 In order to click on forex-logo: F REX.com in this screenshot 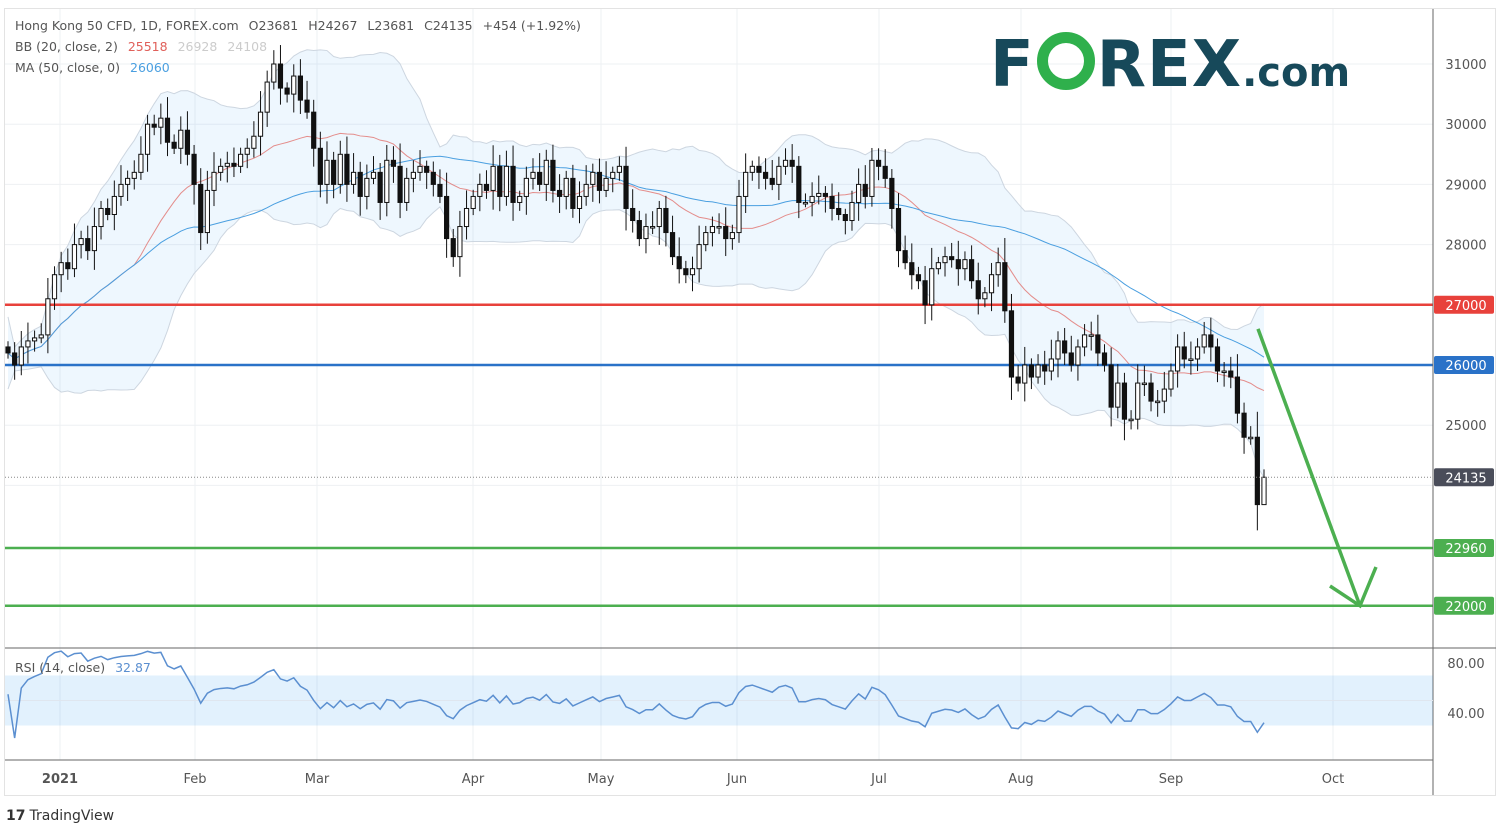, I will do `click(1170, 65)`.